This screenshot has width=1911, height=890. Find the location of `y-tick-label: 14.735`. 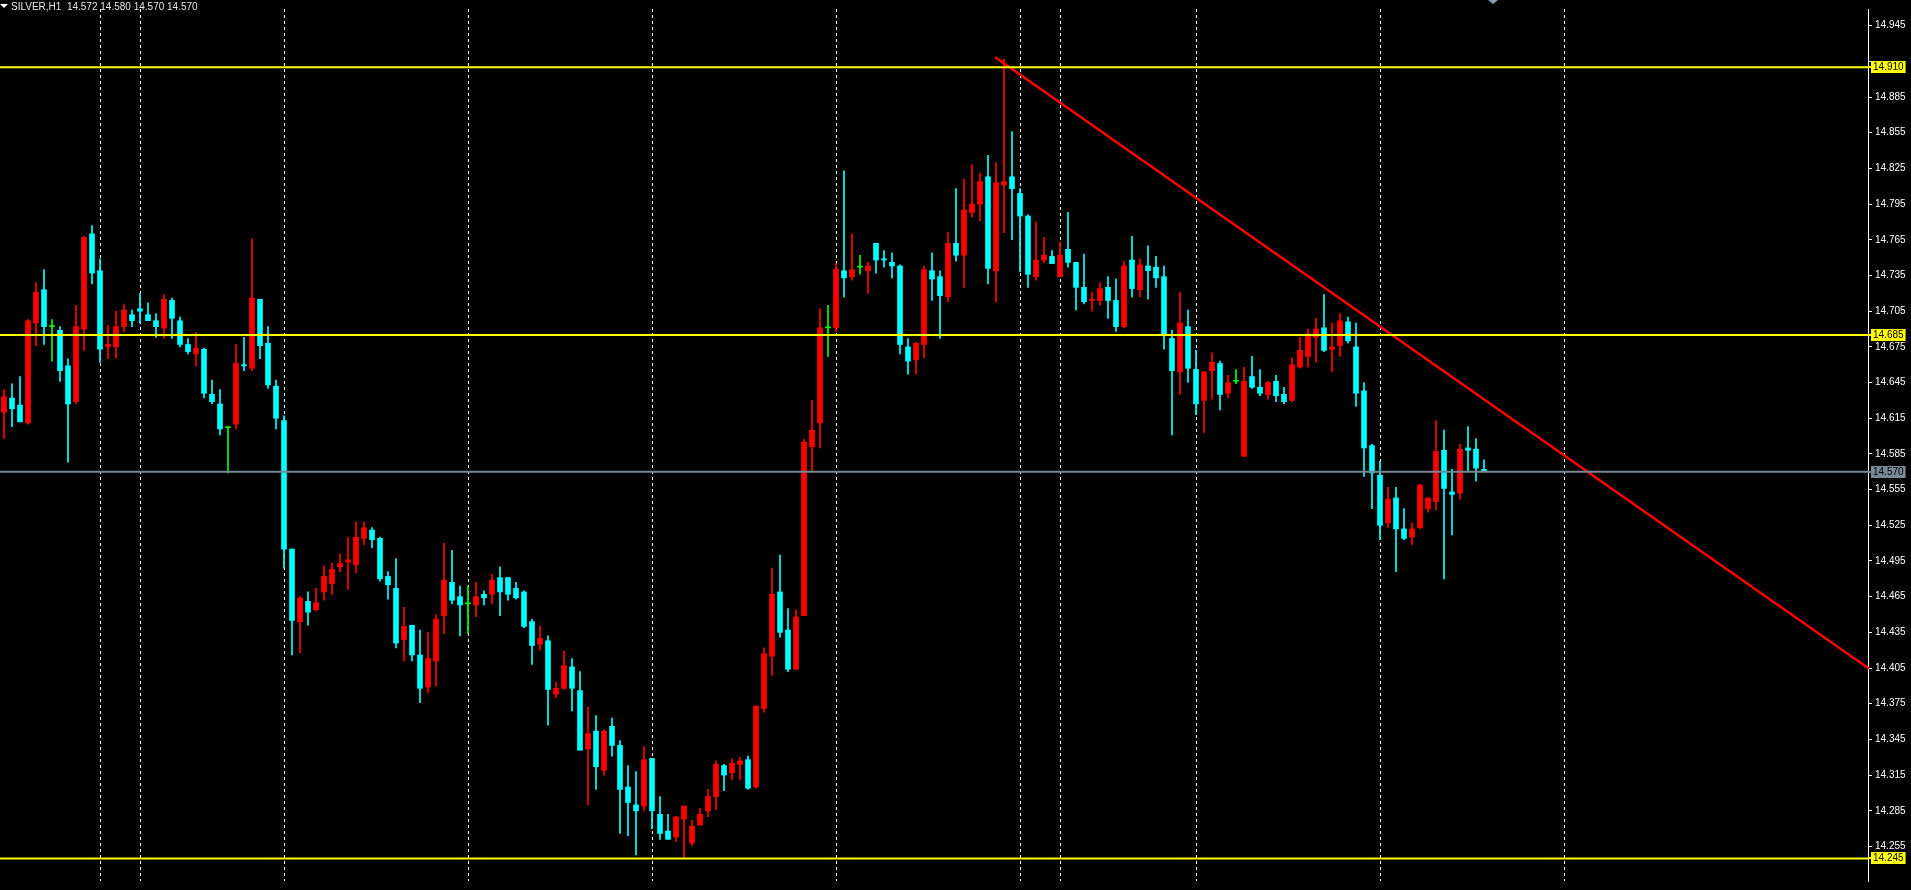

y-tick-label: 14.735 is located at coordinates (1891, 275).